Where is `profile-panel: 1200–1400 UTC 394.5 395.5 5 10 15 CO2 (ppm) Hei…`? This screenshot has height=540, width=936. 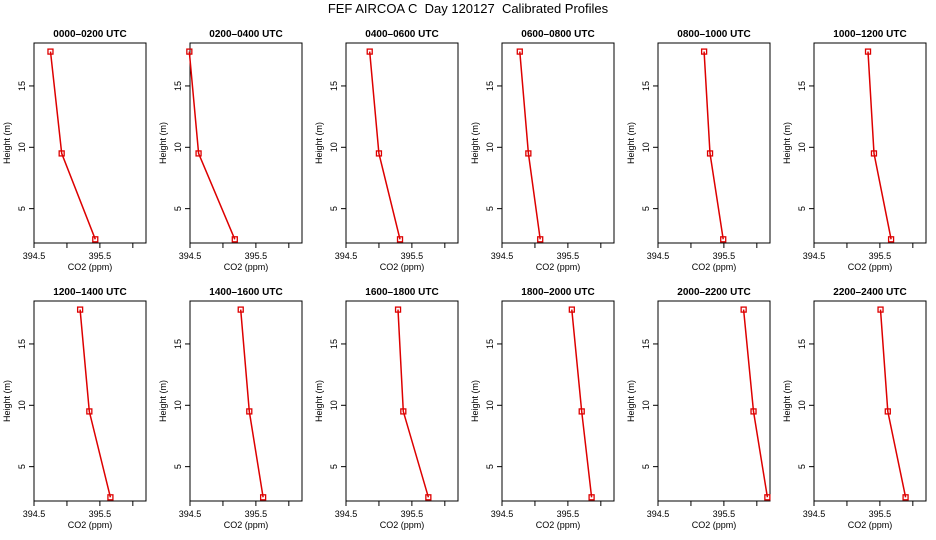 profile-panel: 1200–1400 UTC 394.5 395.5 5 10 15 CO2 (ppm) Hei… is located at coordinates (74, 408).